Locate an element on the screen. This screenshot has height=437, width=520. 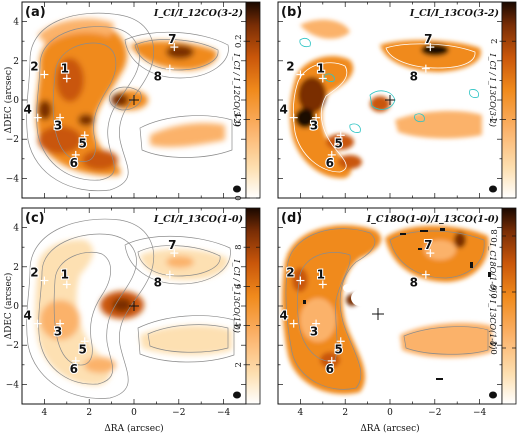
panel-d-title: I_C18O(1-0)/I_13CO(1-0) is located at coordinates (432, 219).